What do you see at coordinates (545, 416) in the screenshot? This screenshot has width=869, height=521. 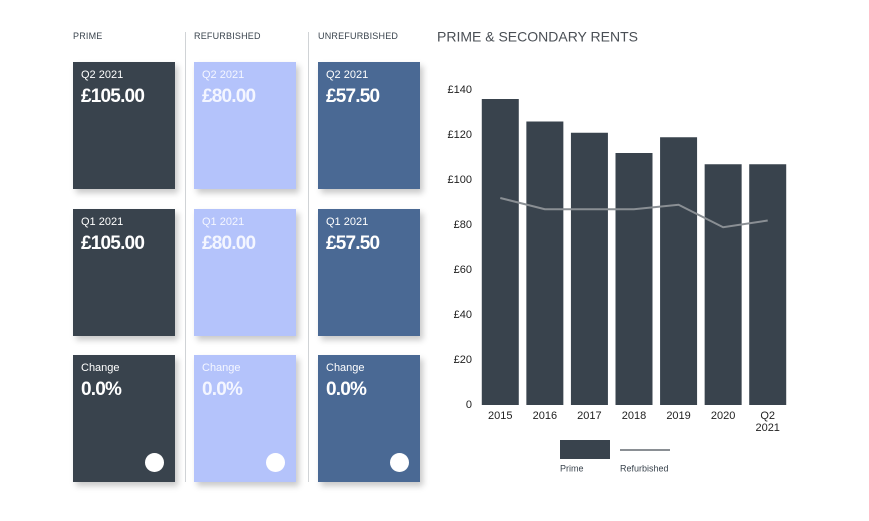 I see `x-tick-label: 2016` at bounding box center [545, 416].